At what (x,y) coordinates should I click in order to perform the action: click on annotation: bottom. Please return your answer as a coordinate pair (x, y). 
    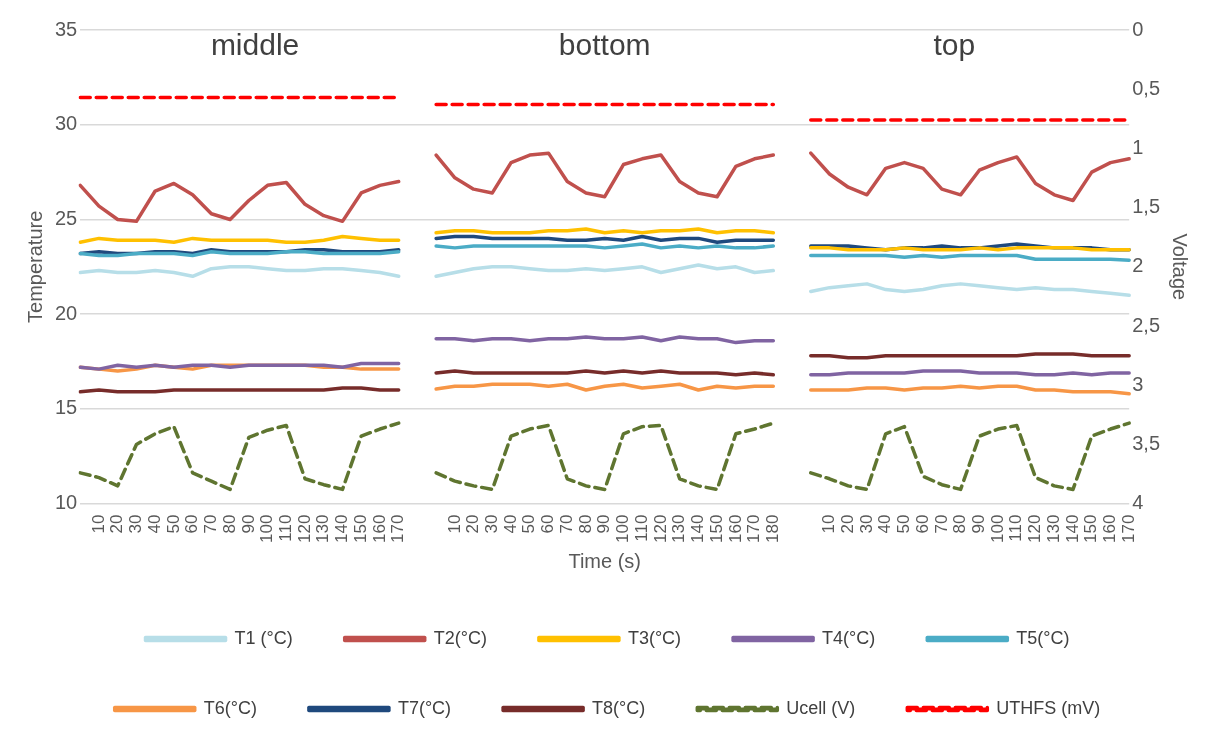
    Looking at the image, I should click on (604, 45).